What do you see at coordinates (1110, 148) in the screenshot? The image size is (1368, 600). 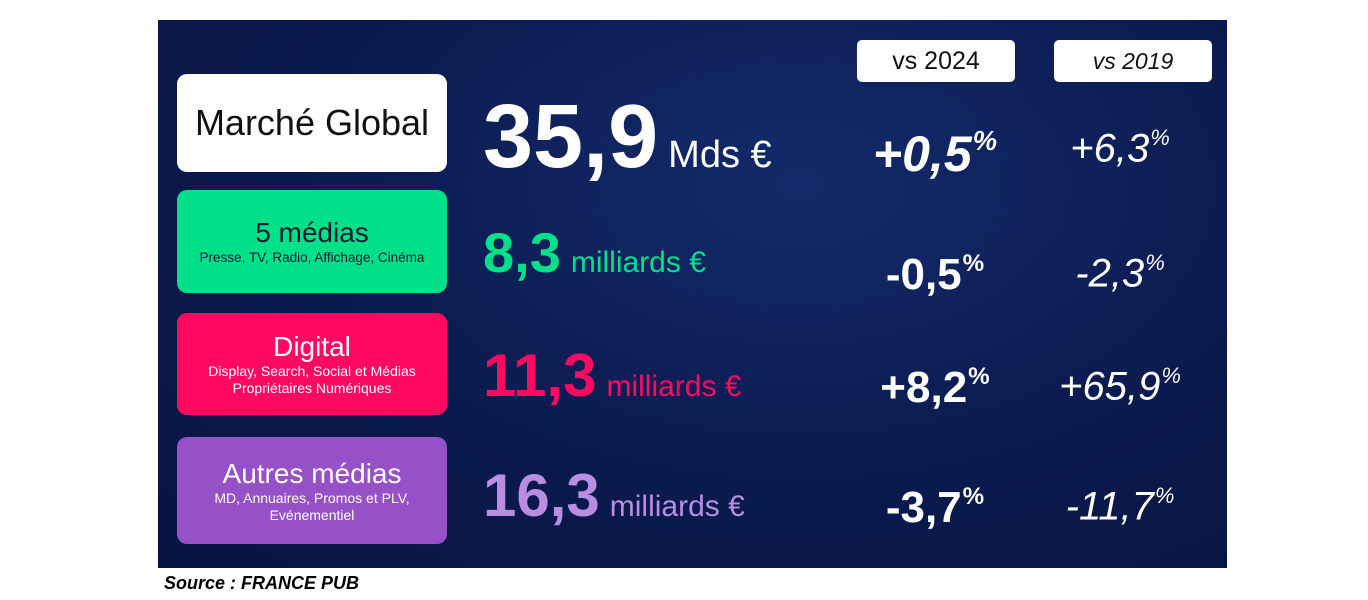 I see `change-value: +6,3` at bounding box center [1110, 148].